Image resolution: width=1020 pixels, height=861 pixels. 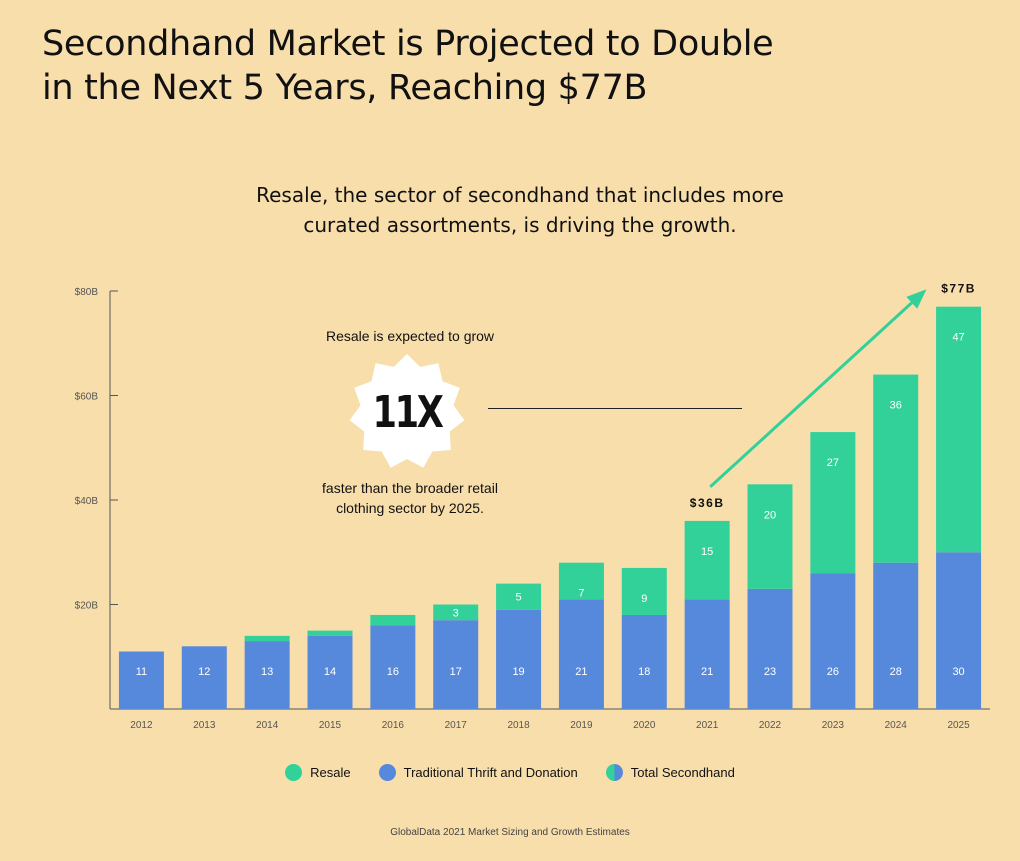 I want to click on legend-label-total: Total Secondhand, so click(x=682, y=772).